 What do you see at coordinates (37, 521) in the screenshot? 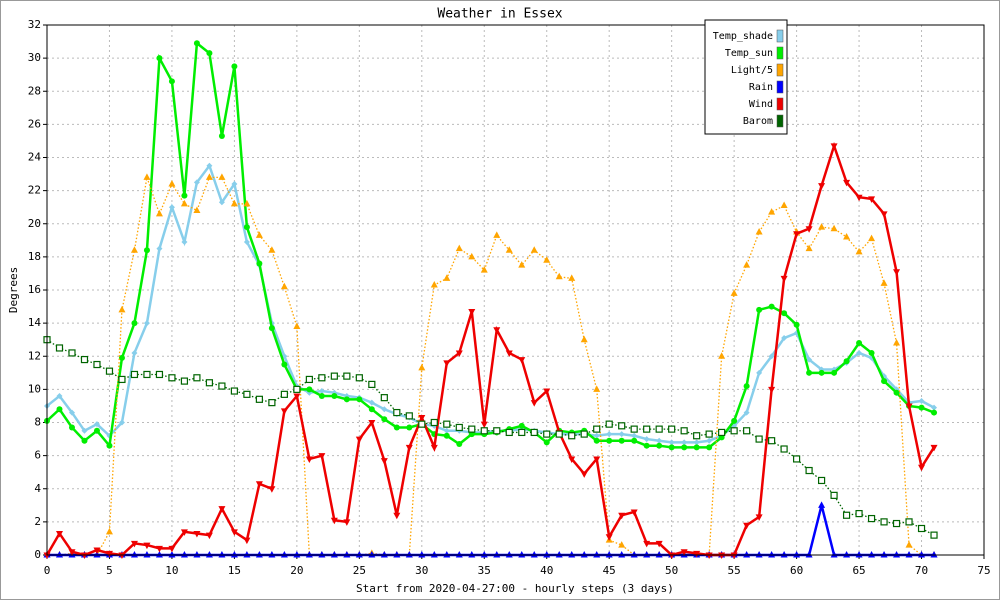
I see `y-tick-label: 2` at bounding box center [37, 521].